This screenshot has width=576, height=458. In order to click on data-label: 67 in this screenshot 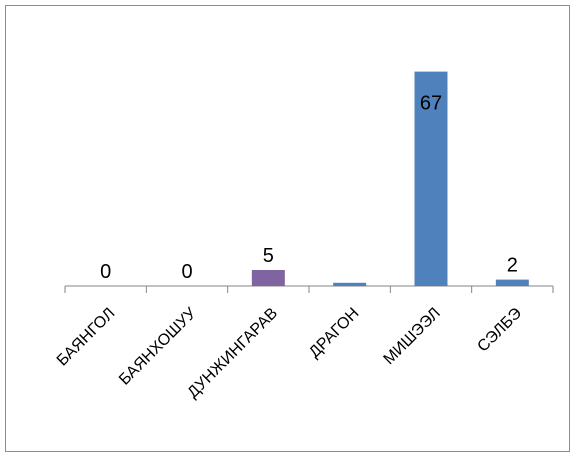, I will do `click(431, 104)`.